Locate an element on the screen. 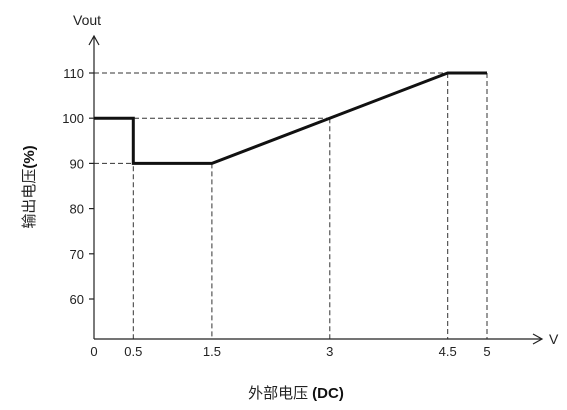  y-tick-label: 100 is located at coordinates (73, 118).